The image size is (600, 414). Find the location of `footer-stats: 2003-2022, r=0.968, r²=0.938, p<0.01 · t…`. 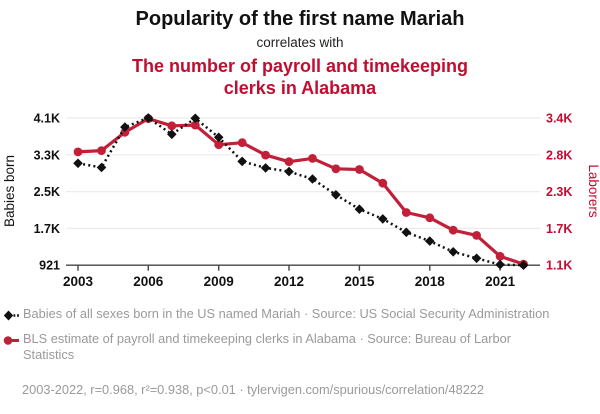

footer-stats: 2003-2022, r=0.968, r²=0.938, p<0.01 · t… is located at coordinates (253, 389).